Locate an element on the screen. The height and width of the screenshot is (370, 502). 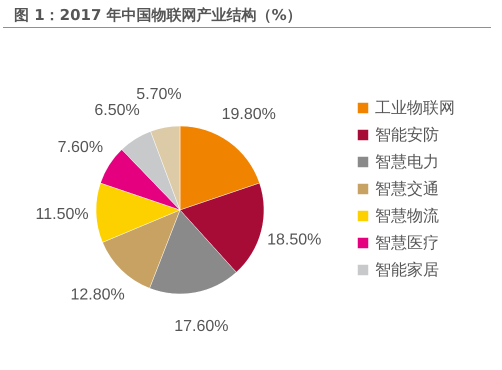
legend-label: 工业物联网 is located at coordinates (415, 107).